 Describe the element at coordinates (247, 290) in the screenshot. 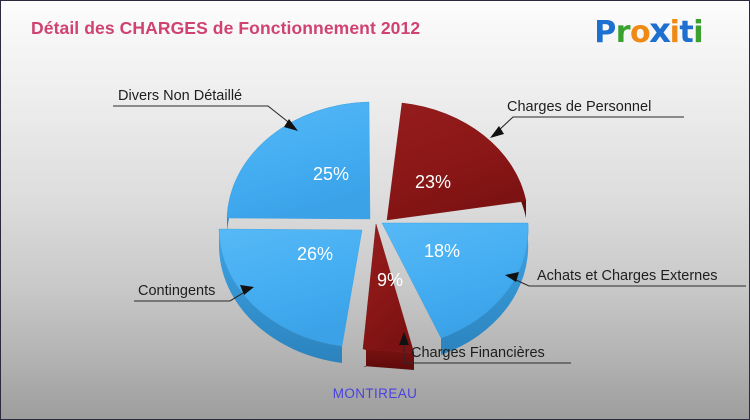

I see `callout-contingents-arrow` at that location.